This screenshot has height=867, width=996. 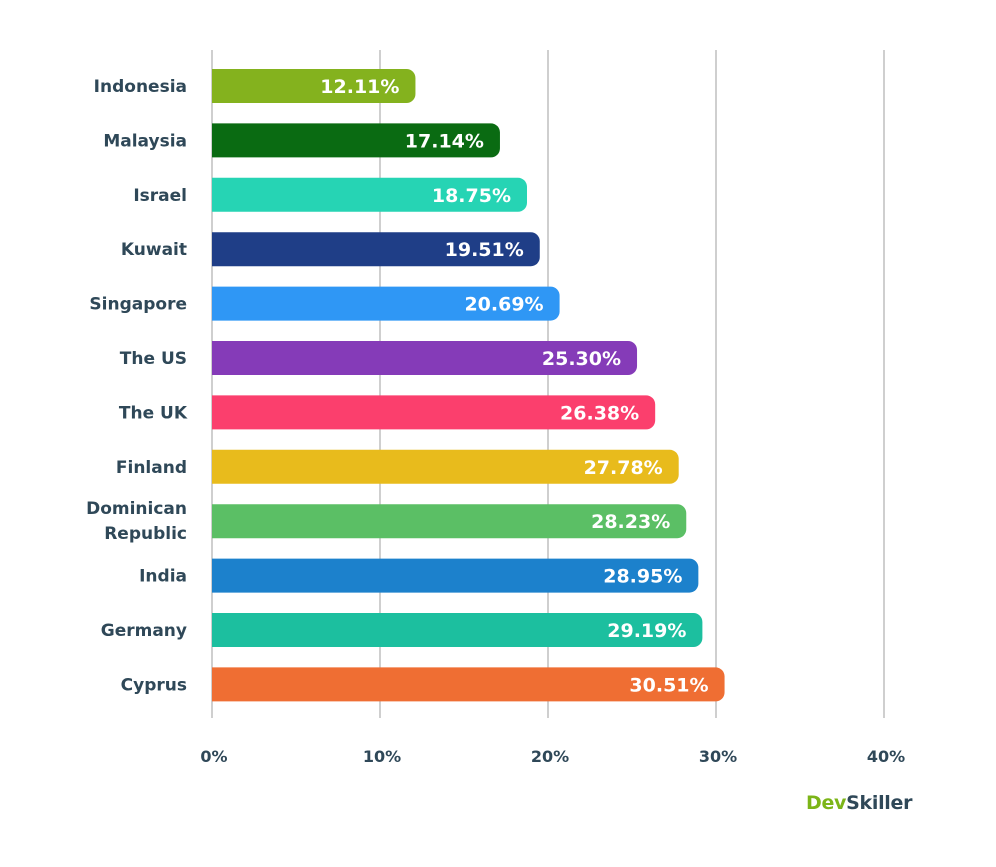 I want to click on bar-value-label: 29.19%, so click(x=646, y=631).